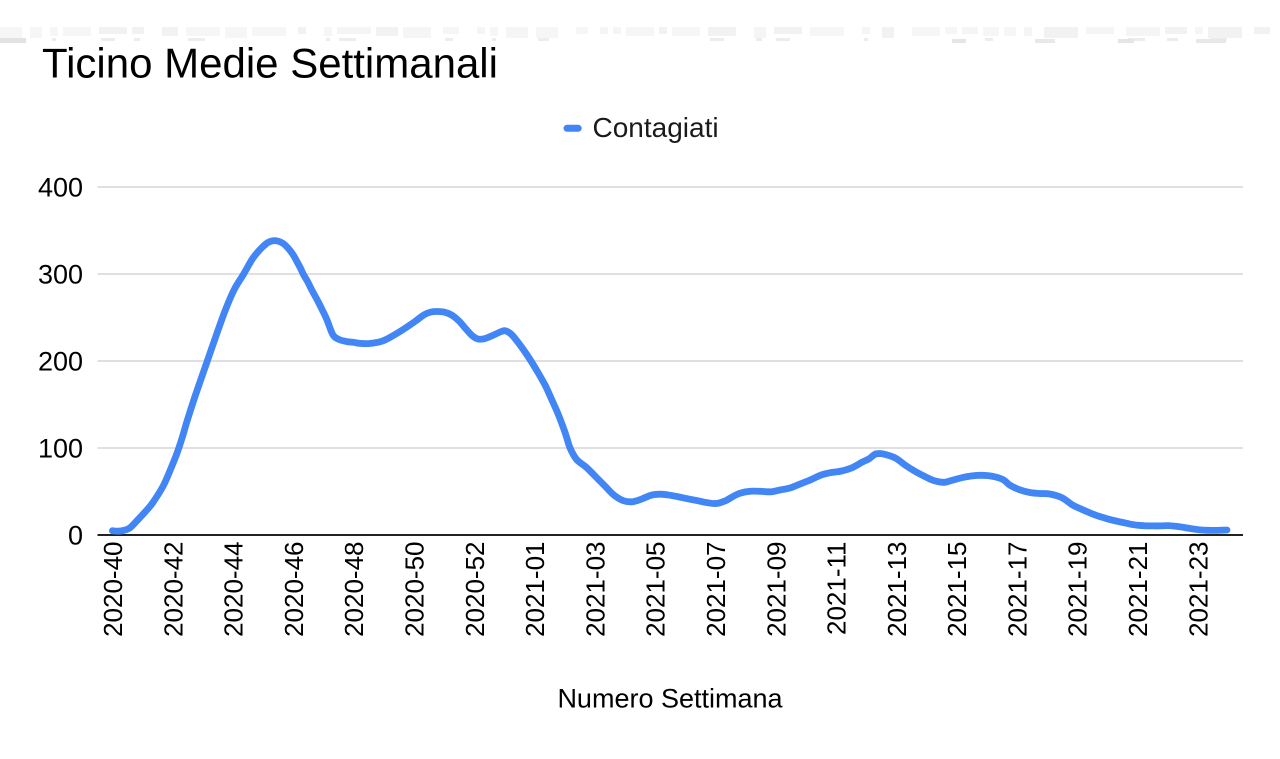  Describe the element at coordinates (354, 589) in the screenshot. I see `svg-text: 2020-48` at that location.